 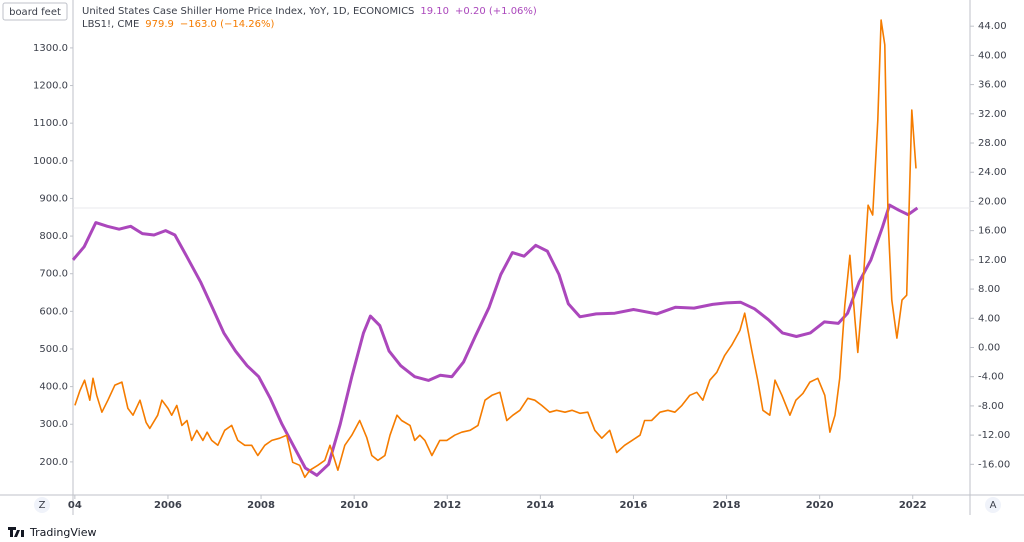 I want to click on unit-label: board feet, so click(x=35, y=12).